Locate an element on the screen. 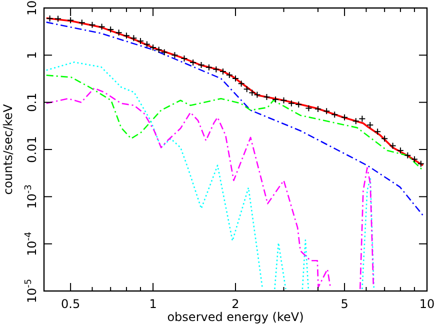 This screenshot has width=435, height=327. x-tick-label: 0.5 is located at coordinates (70, 304).